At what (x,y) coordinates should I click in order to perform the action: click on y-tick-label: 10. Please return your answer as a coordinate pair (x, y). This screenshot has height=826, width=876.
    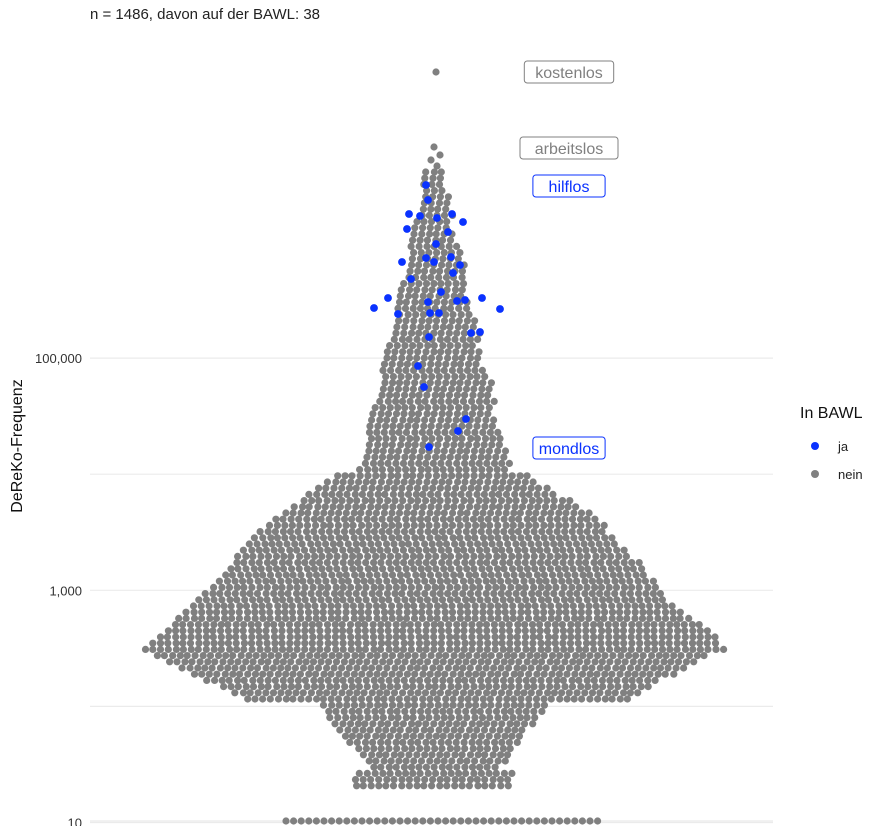
    Looking at the image, I should click on (75, 821).